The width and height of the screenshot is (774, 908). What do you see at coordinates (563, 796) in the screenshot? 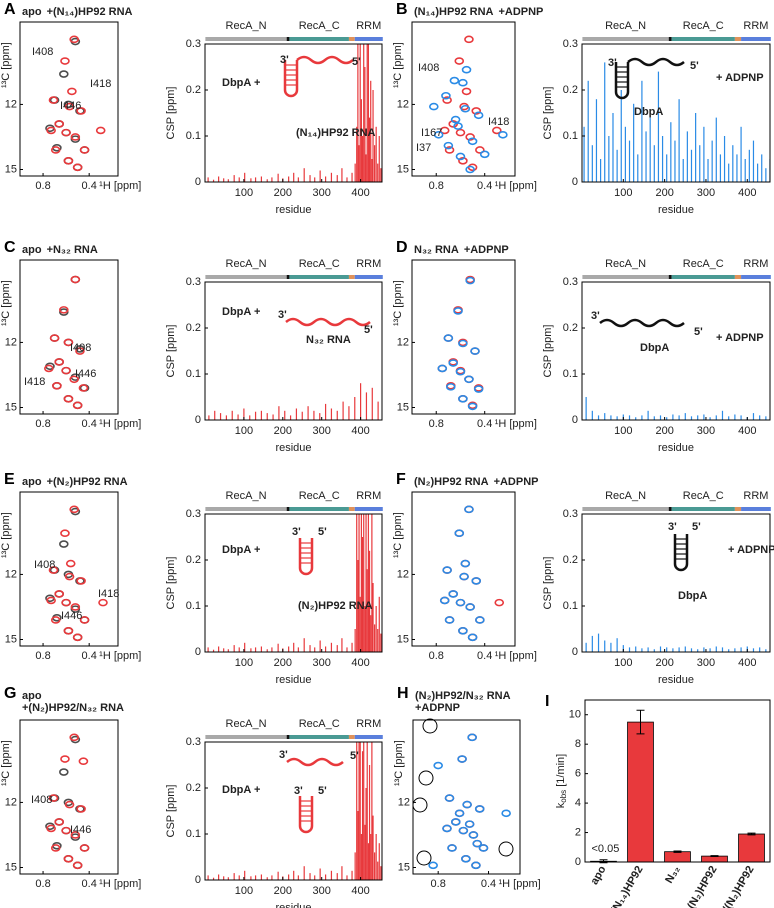
I see `y-axis-label-part: obs` at bounding box center [563, 796].